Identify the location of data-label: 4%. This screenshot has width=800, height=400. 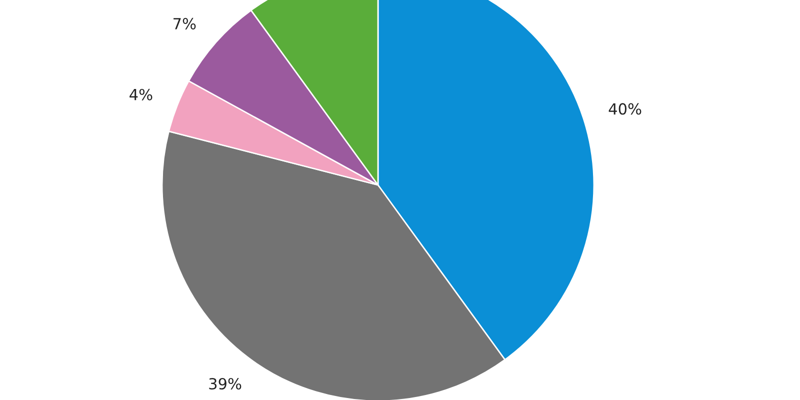
(141, 94).